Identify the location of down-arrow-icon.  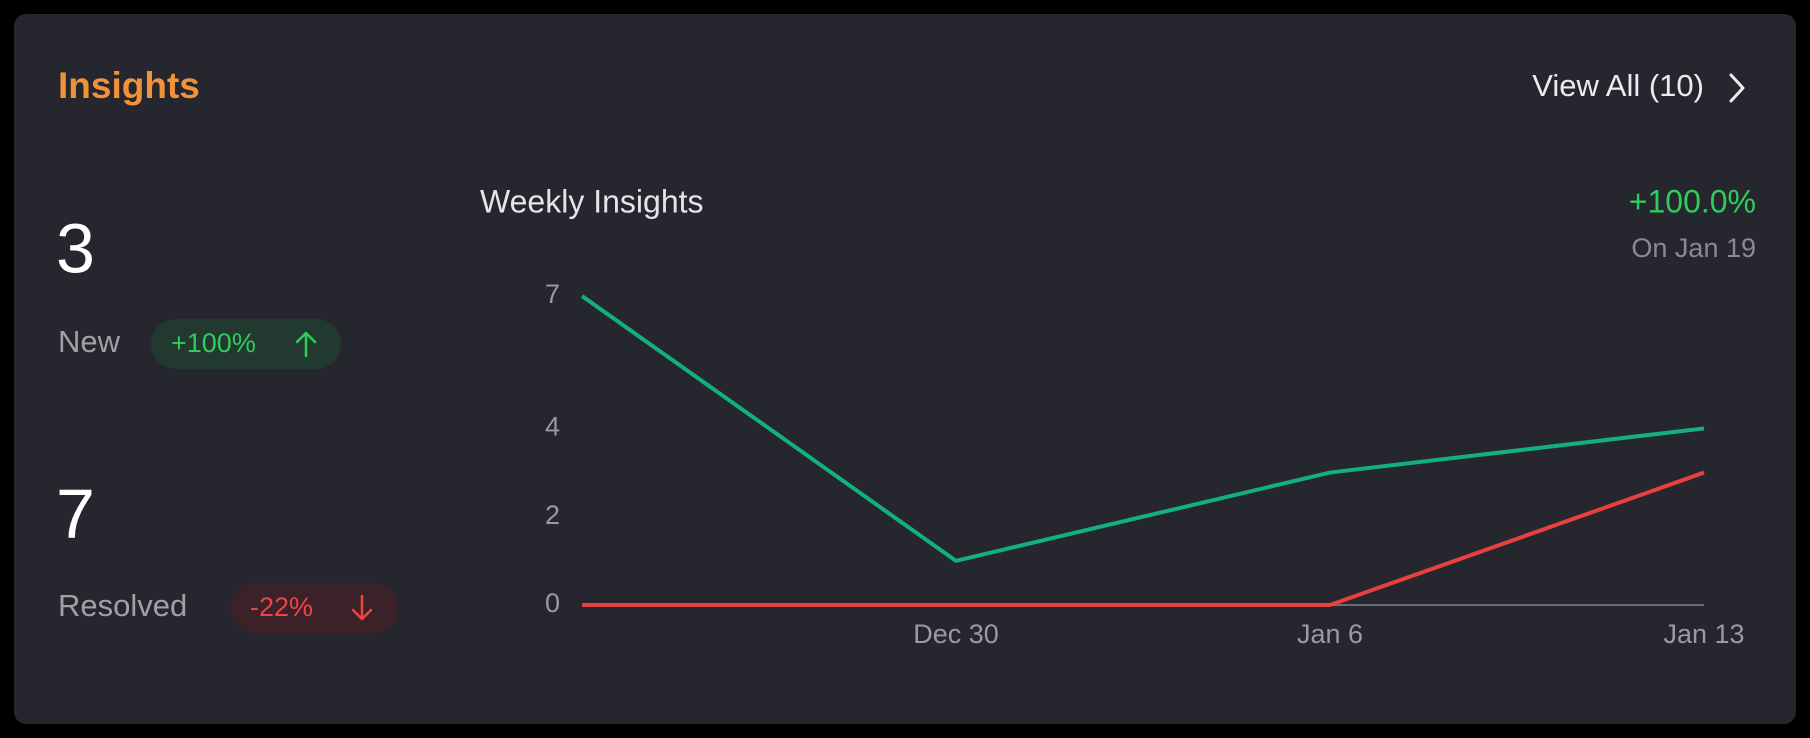
(362, 607).